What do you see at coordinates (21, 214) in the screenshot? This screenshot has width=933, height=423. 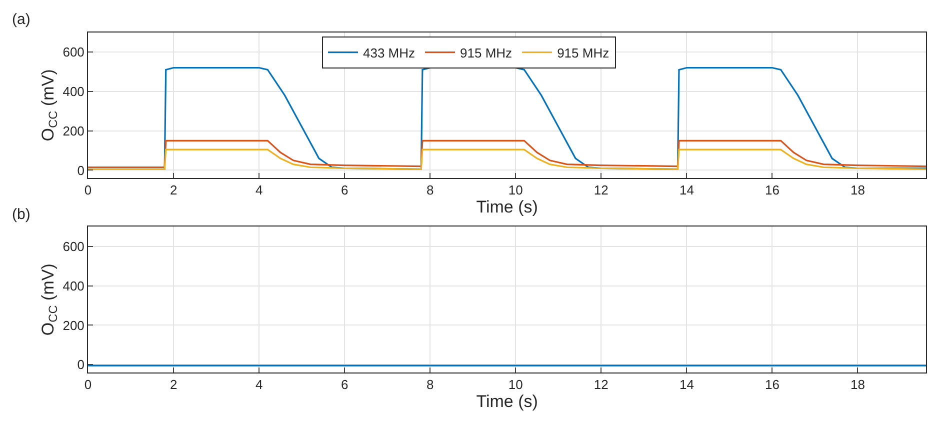 I see `text: (b)` at bounding box center [21, 214].